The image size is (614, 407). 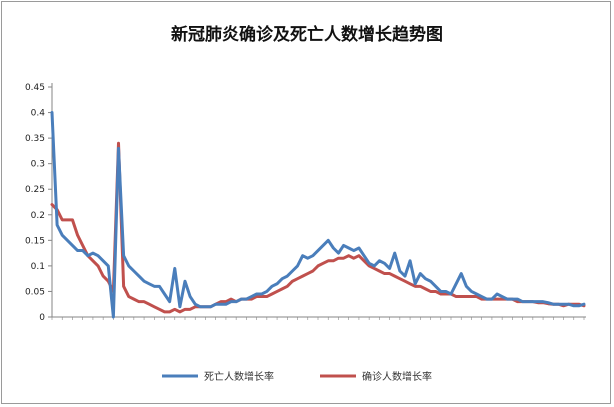 What do you see at coordinates (307, 34) in the screenshot?
I see `chart-title: 新冠肺炎确诊及死亡人数增长趋势图` at bounding box center [307, 34].